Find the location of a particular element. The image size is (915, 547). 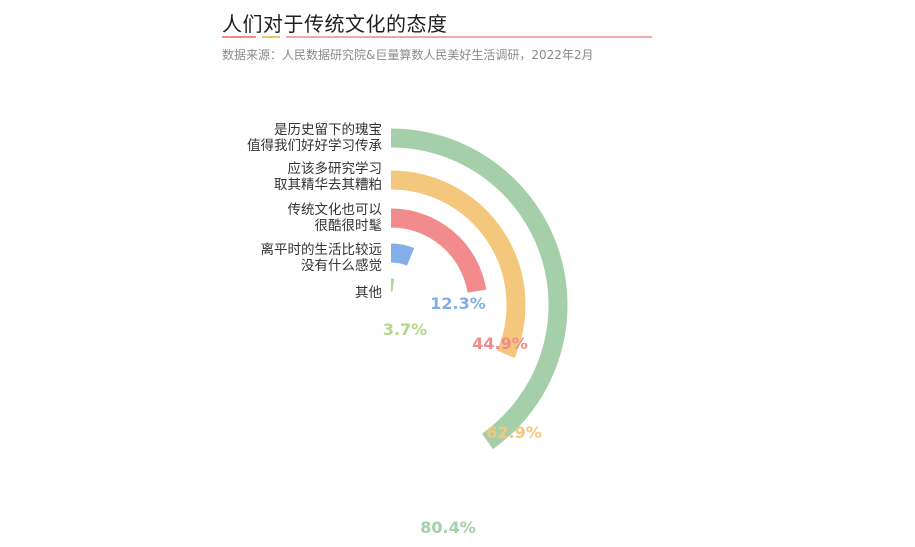

chart-source: 数据来源：人民数据研究院&巨量算数人民美好生活调研，2022年2月 is located at coordinates (408, 55).